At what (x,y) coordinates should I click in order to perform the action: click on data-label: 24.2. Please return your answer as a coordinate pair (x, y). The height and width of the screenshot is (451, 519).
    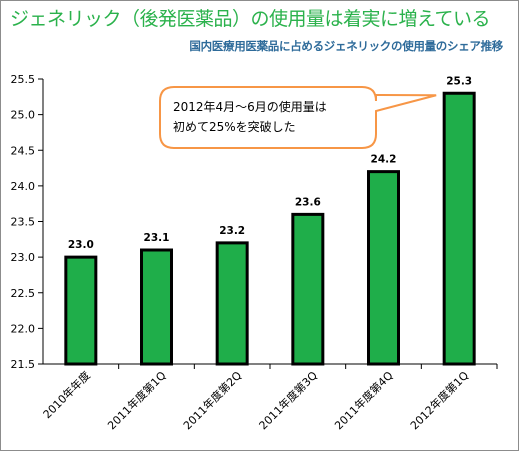
    Looking at the image, I should click on (384, 160).